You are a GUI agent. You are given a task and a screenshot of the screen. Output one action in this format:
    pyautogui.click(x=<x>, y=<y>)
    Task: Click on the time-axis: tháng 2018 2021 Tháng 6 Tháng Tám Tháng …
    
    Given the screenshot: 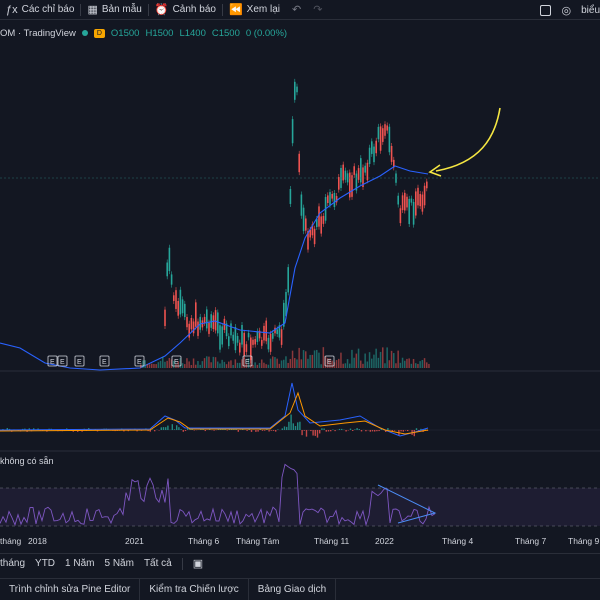 What is the action you would take?
    pyautogui.click(x=300, y=539)
    